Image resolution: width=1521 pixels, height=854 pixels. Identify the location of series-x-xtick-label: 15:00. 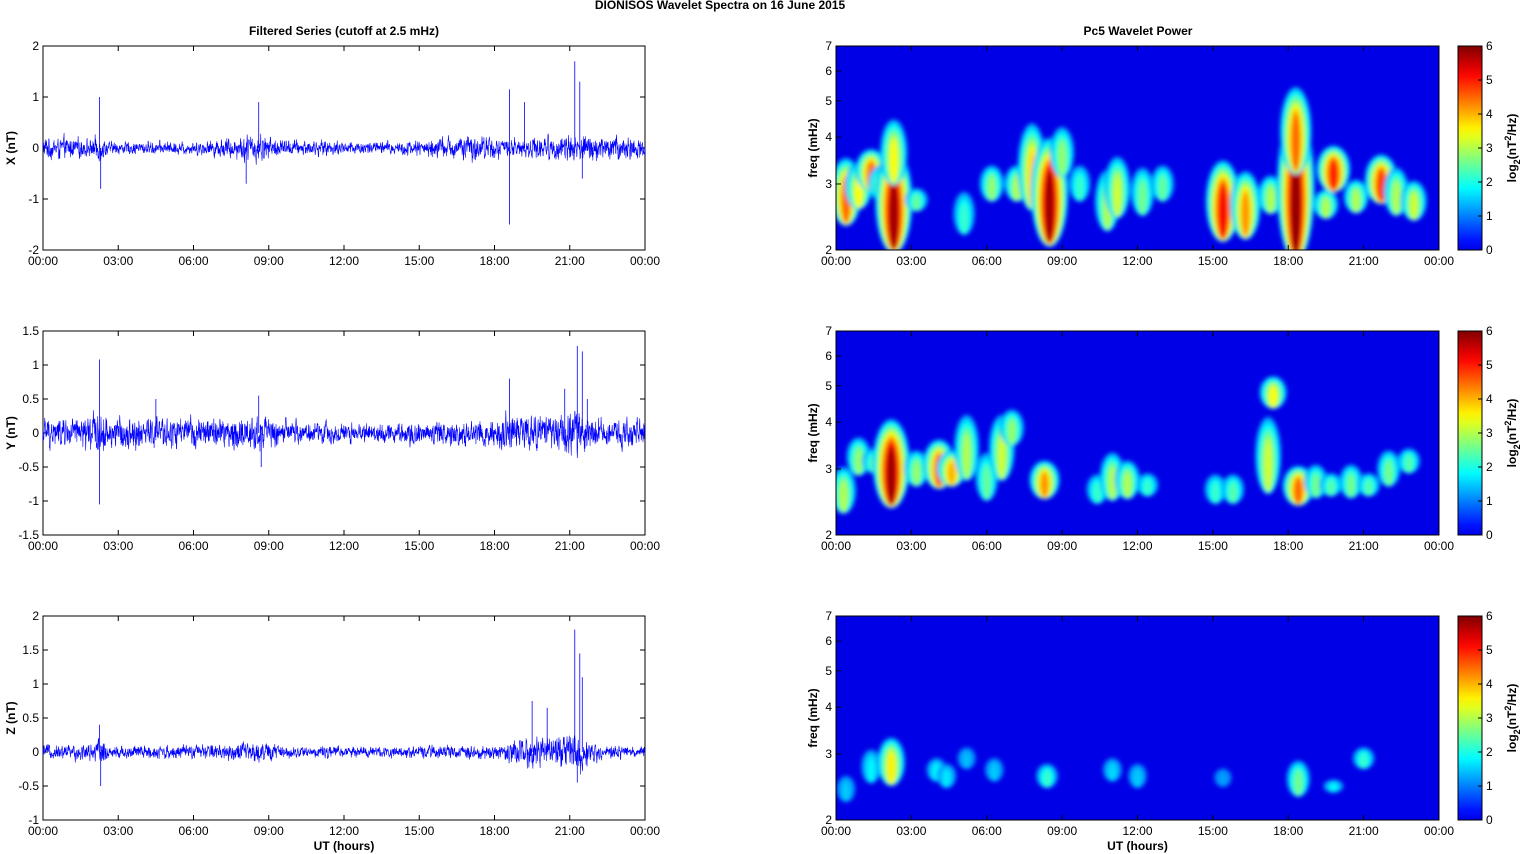
(419, 261).